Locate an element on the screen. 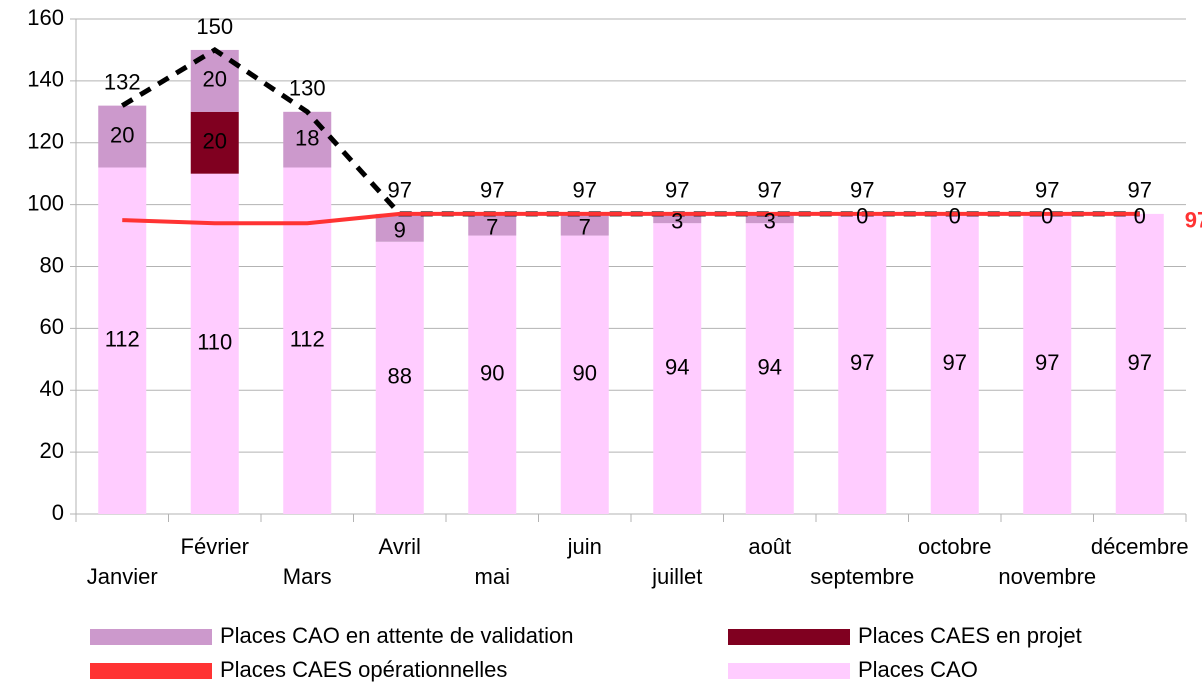 This screenshot has height=690, width=1202. x-tick-label: Mars is located at coordinates (307, 576).